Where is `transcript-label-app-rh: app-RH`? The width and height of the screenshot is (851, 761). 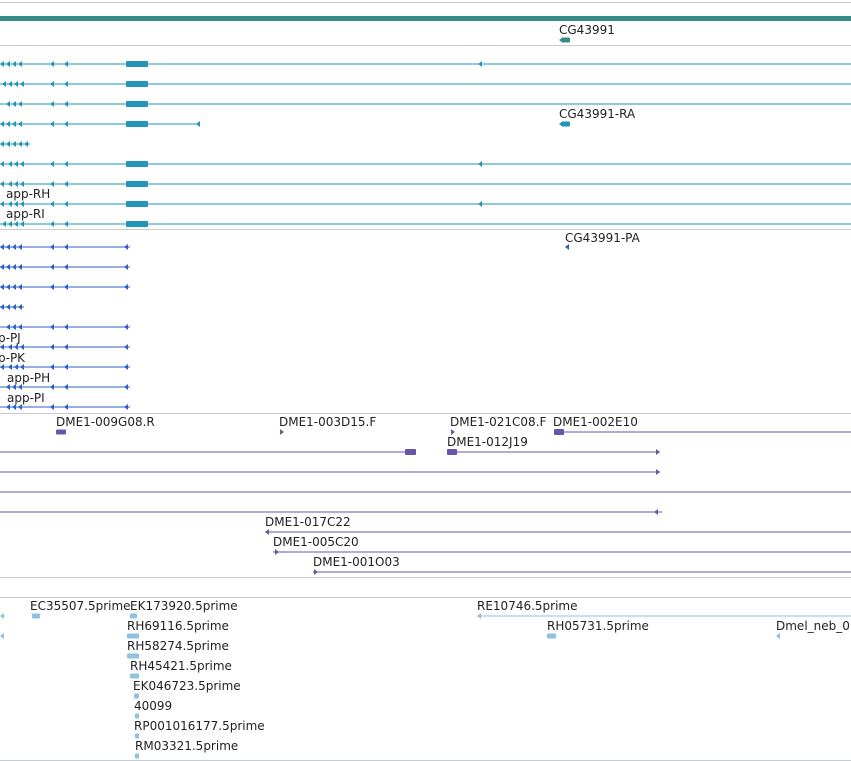
transcript-label-app-rh: app-RH is located at coordinates (28, 194).